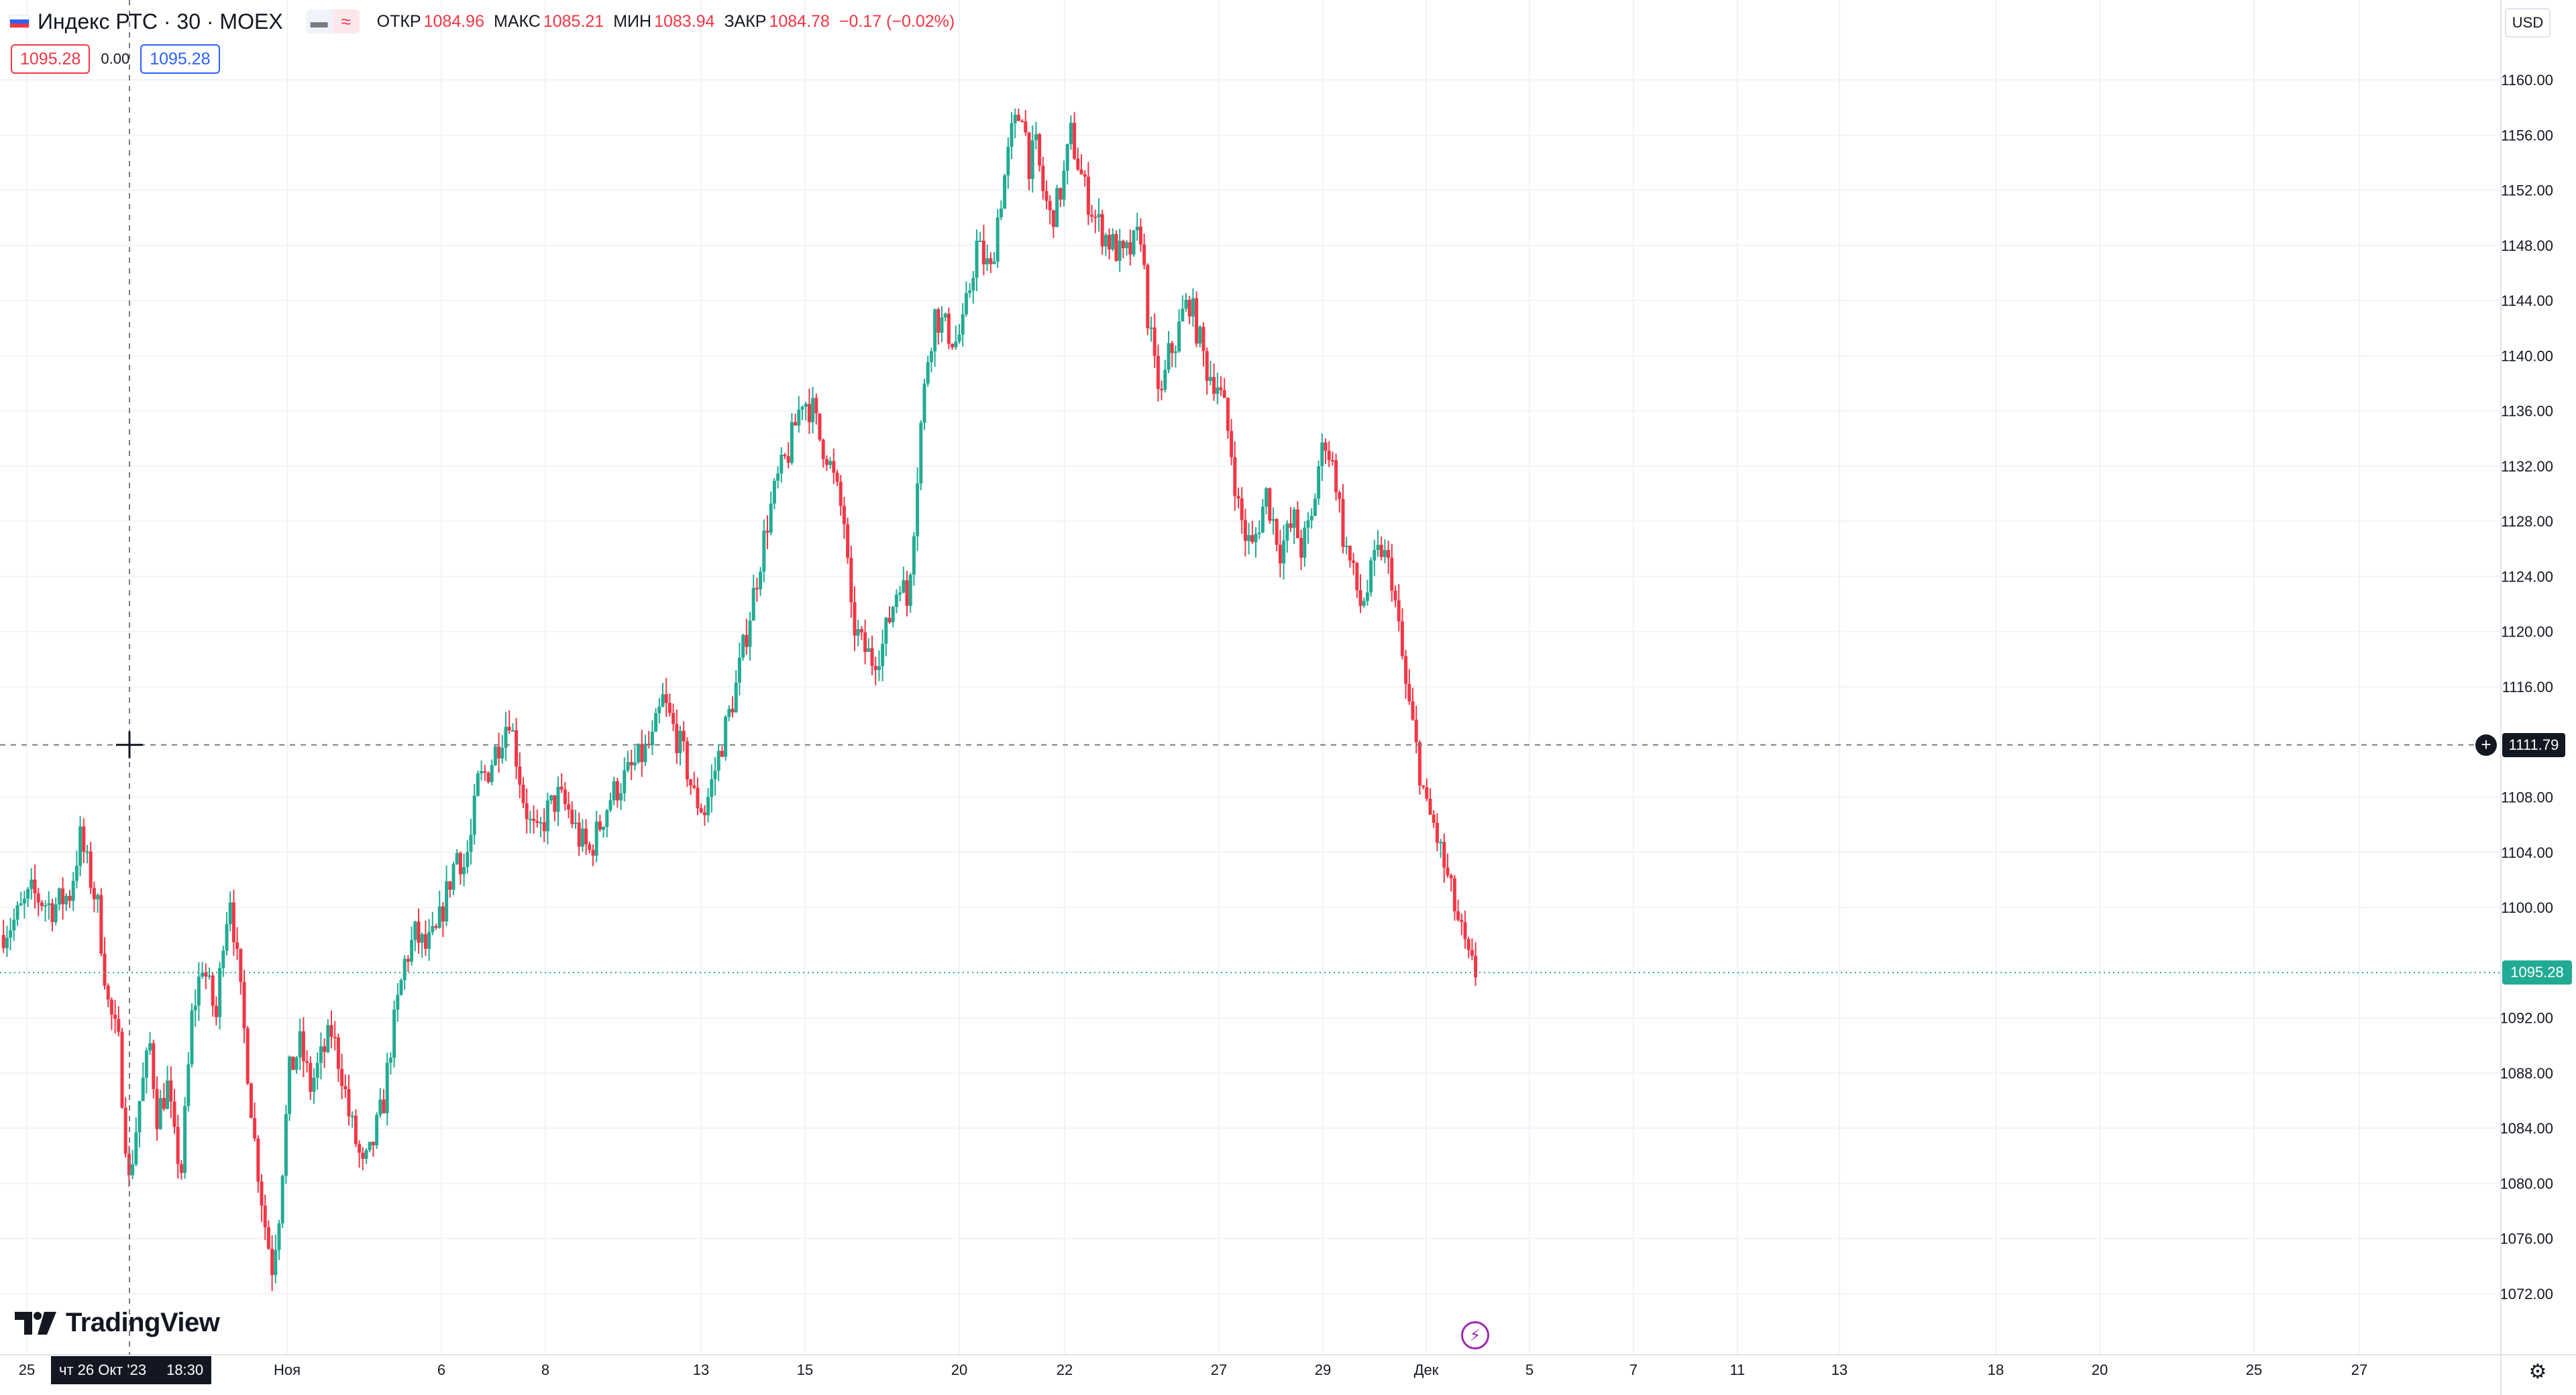 The width and height of the screenshot is (2576, 1395). What do you see at coordinates (2528, 23) in the screenshot?
I see `currency-button: USD` at bounding box center [2528, 23].